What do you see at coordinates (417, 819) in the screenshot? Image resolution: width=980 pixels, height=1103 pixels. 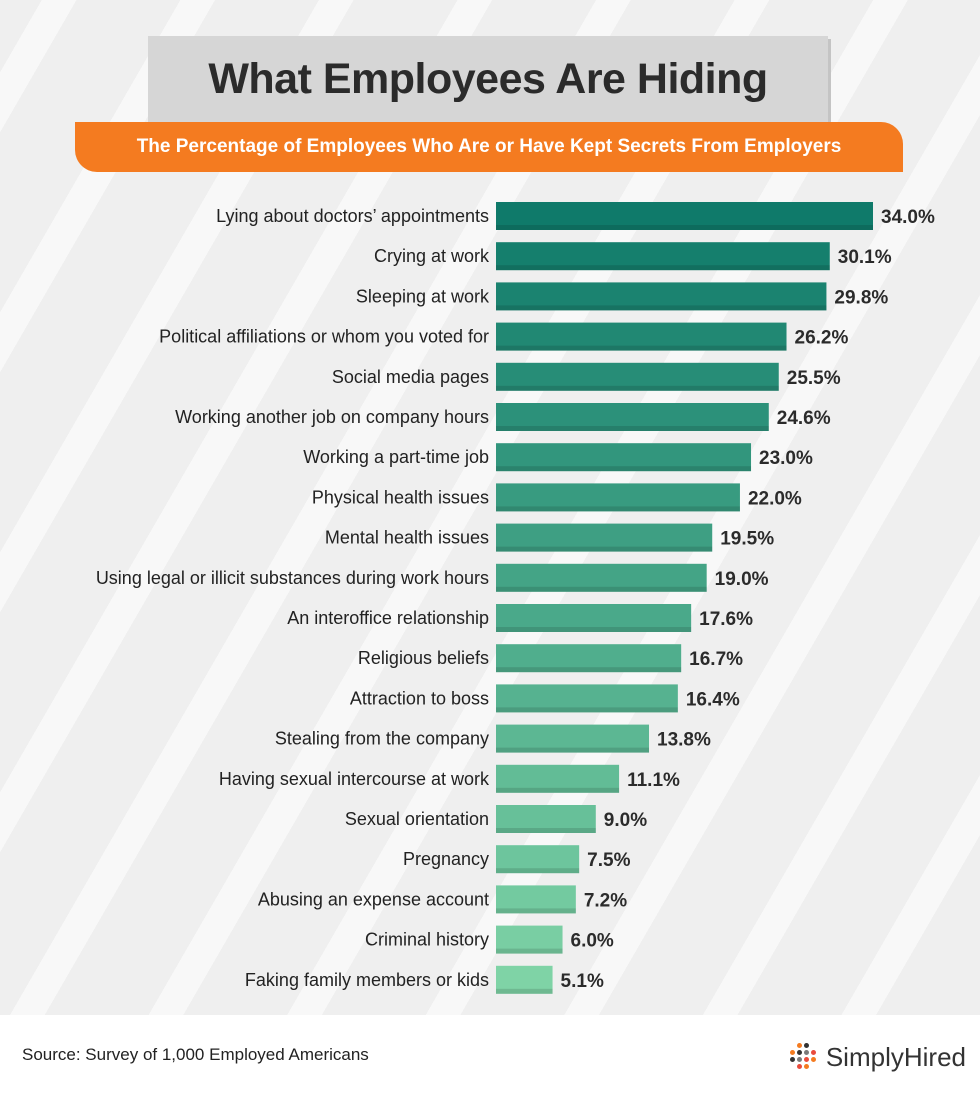 I see `category-label: Sexual orientation` at bounding box center [417, 819].